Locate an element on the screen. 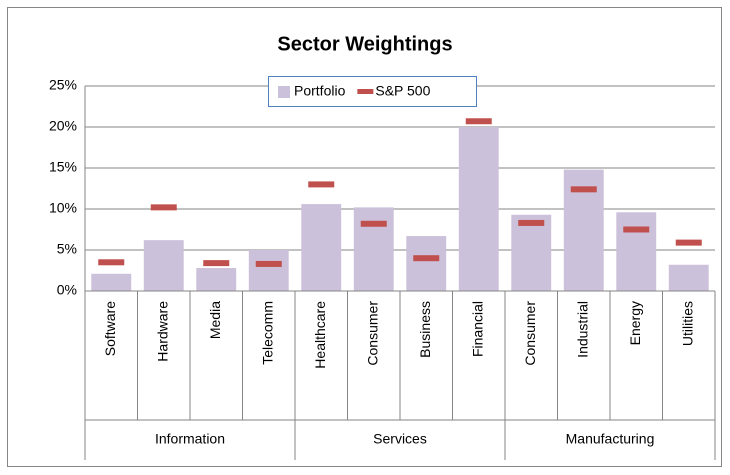 The width and height of the screenshot is (730, 475). y-tick-label: 10% is located at coordinates (63, 208).